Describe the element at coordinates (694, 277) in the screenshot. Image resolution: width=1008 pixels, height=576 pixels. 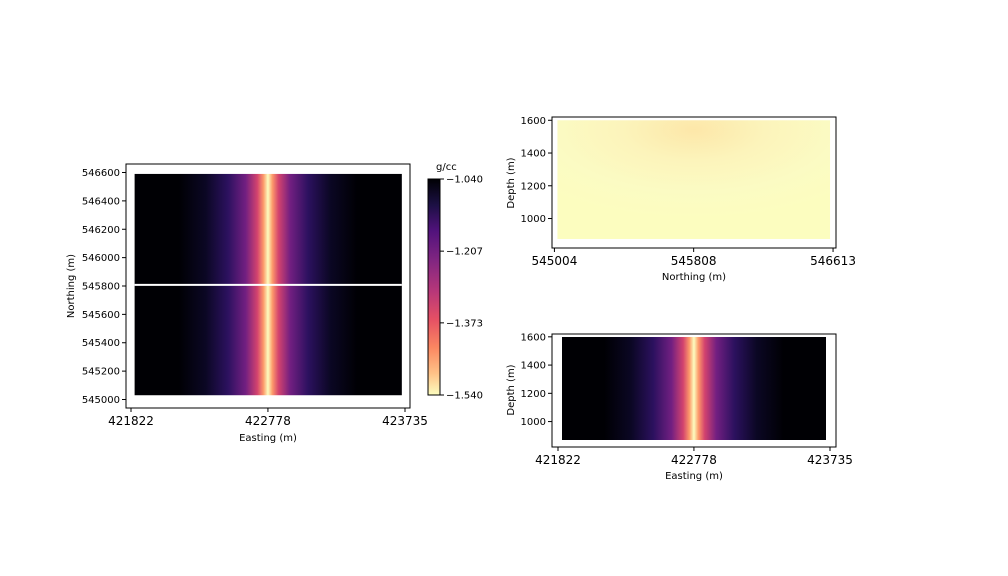
I see `section-northing-xlabel: Northing (m)` at that location.